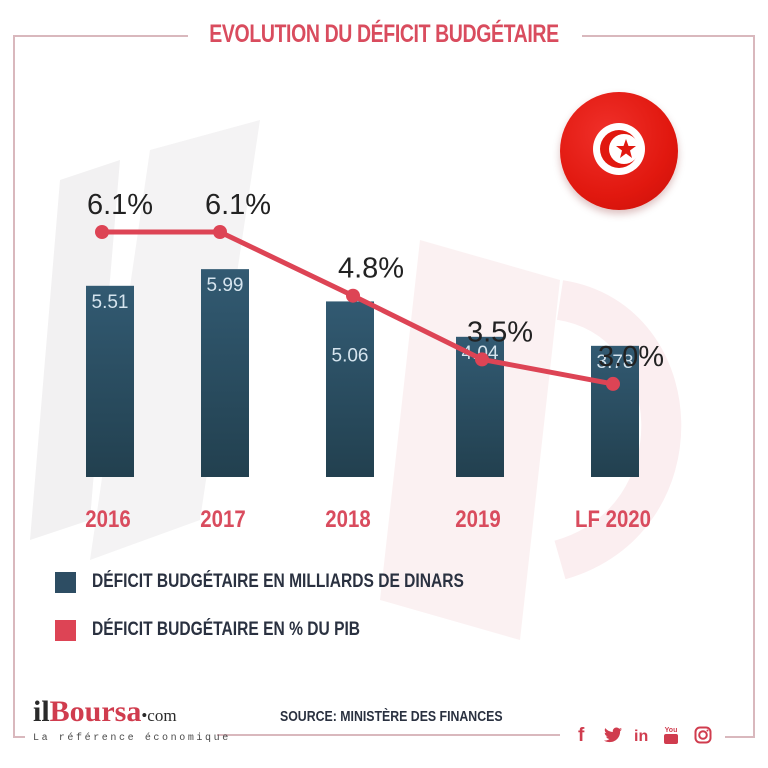 The width and height of the screenshot is (768, 768). What do you see at coordinates (477, 518) in the screenshot?
I see `category-label: 2019` at bounding box center [477, 518].